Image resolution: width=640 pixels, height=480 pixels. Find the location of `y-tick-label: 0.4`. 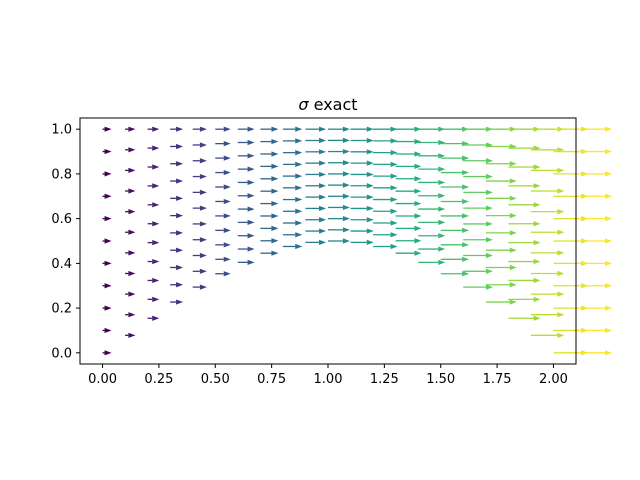

y-tick-label: 0.4 is located at coordinates (61, 264).